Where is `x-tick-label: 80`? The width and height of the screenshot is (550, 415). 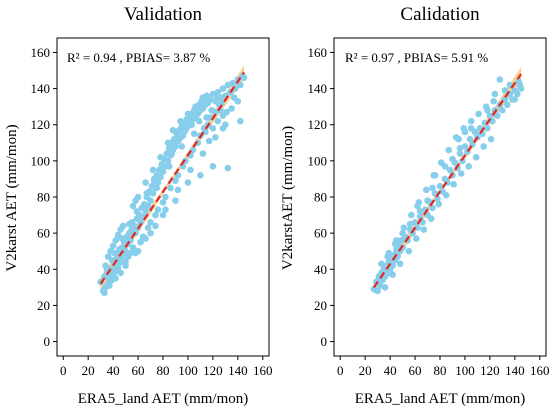 x-tick-label: 80 is located at coordinates (440, 370).